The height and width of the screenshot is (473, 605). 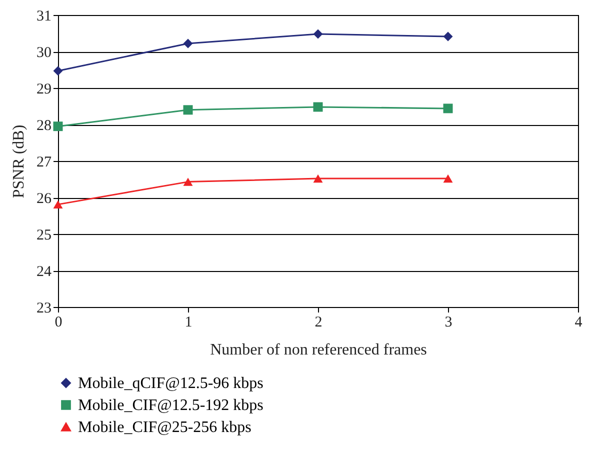 I want to click on y-tick-label: 29, so click(x=44, y=90).